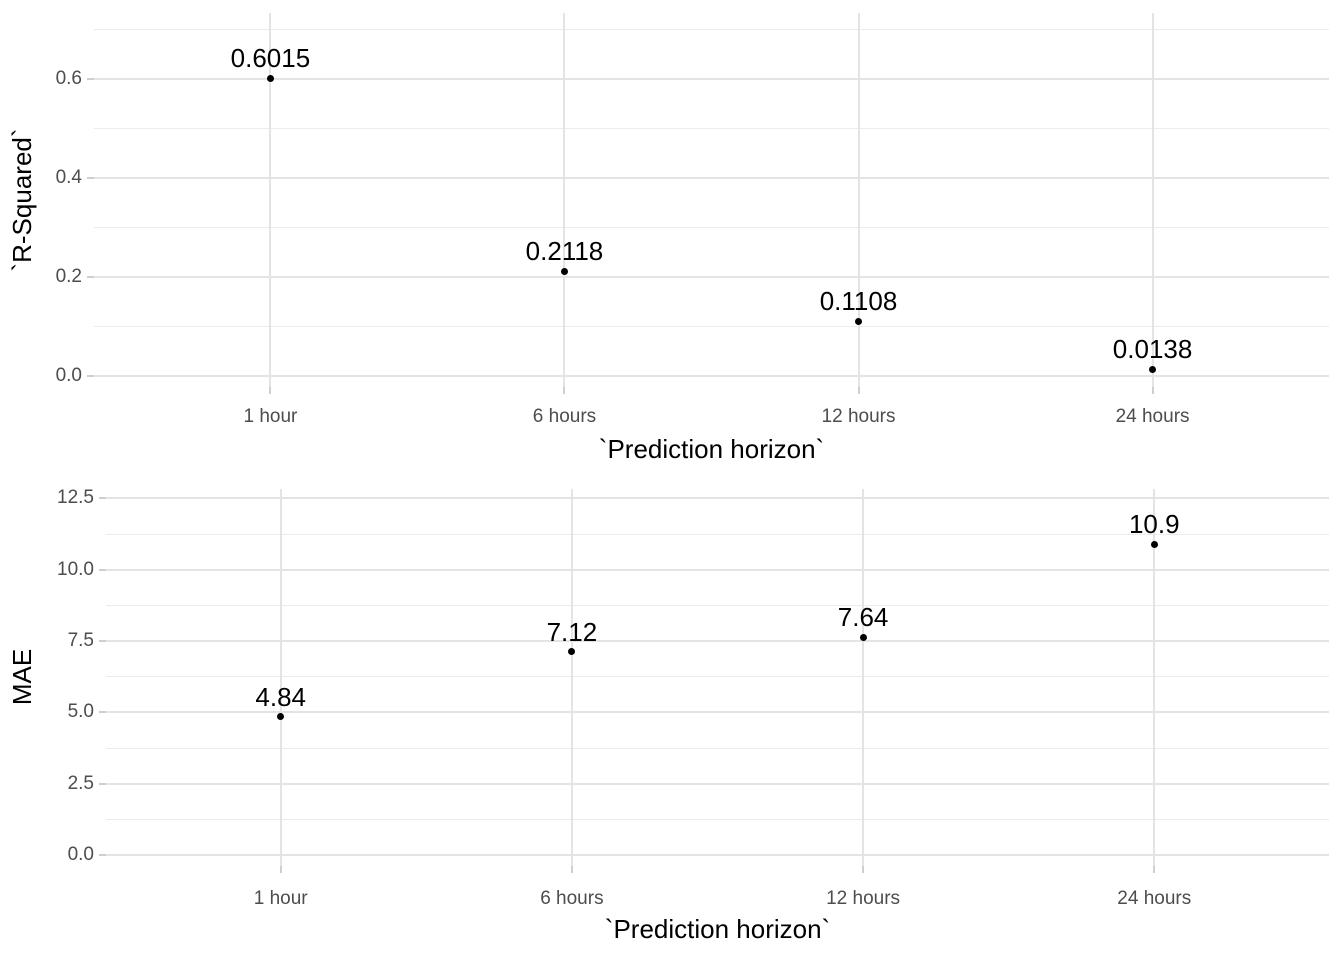  I want to click on point-value-label: 4.84, so click(280, 696).